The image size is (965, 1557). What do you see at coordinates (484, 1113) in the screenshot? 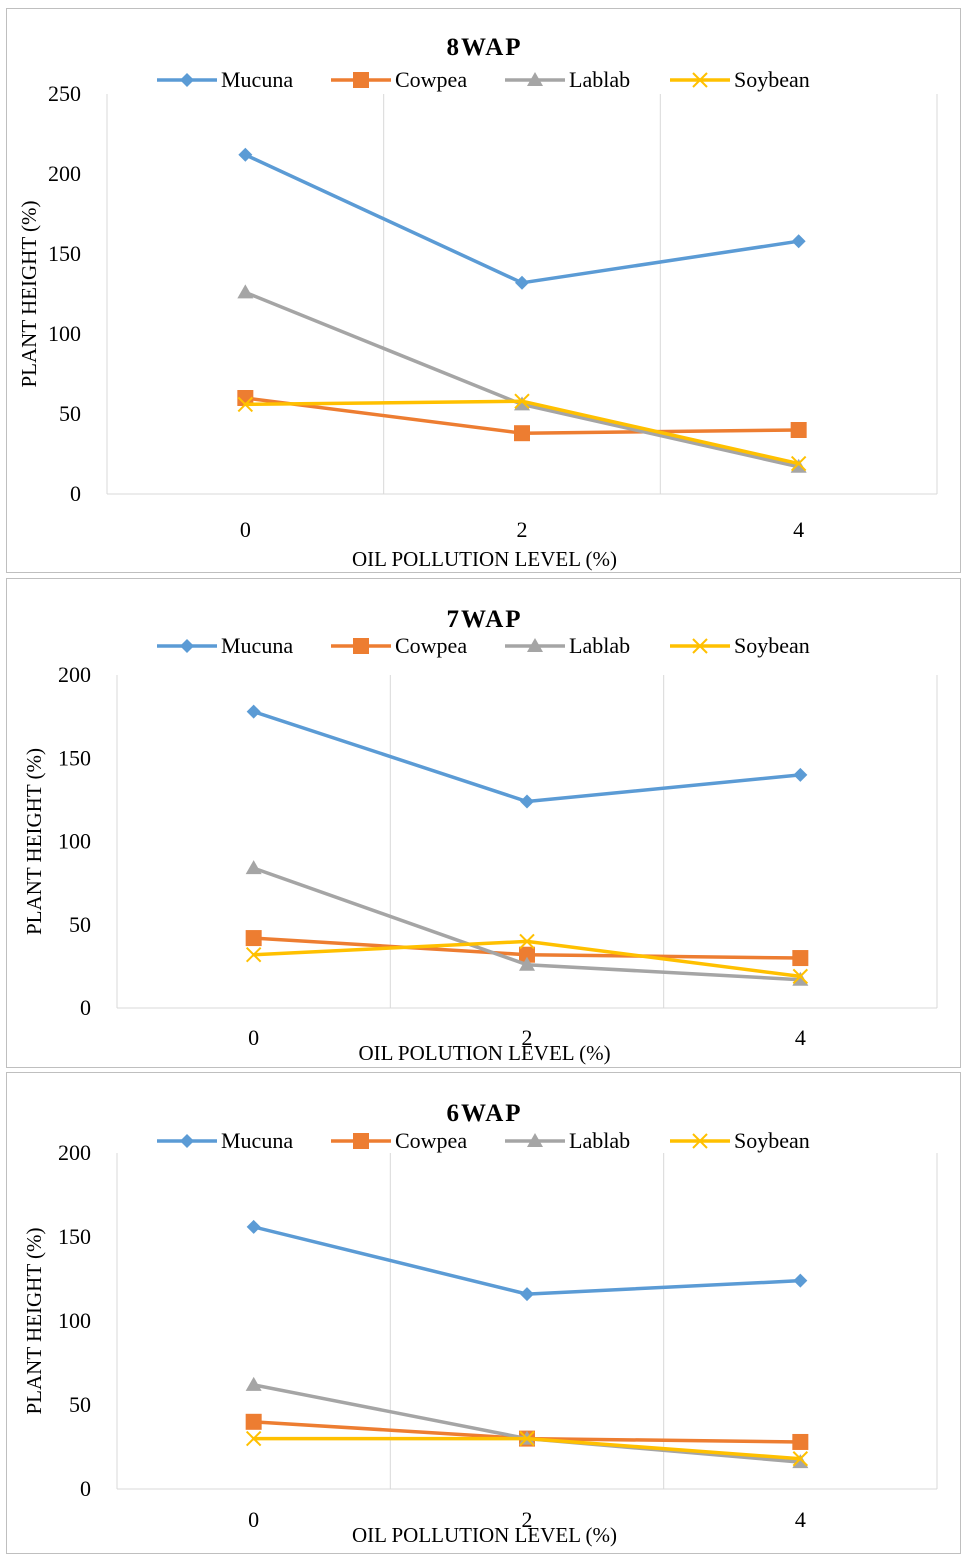
I see `chart-title: 6WAP` at bounding box center [484, 1113].